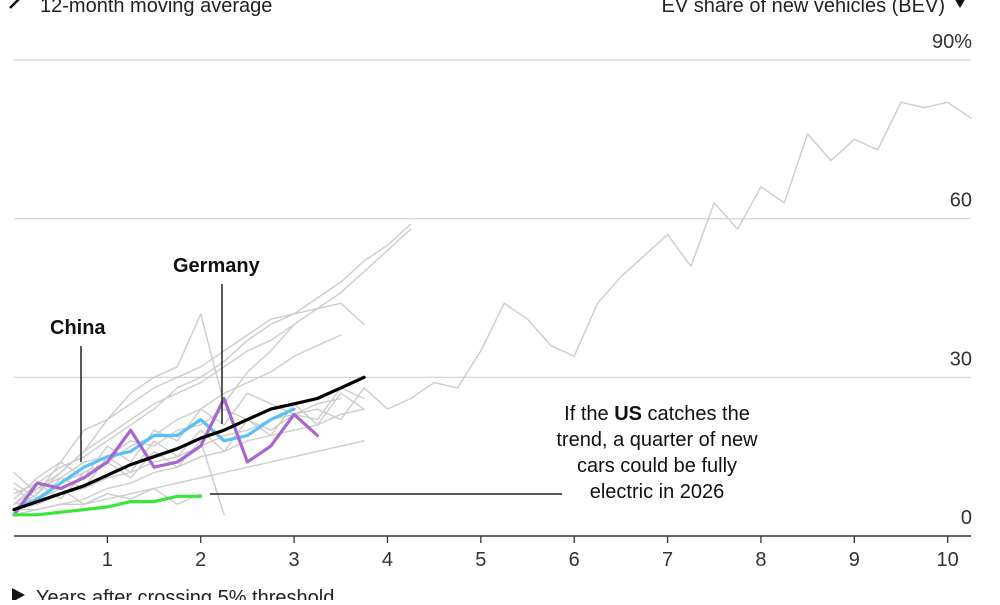  Describe the element at coordinates (14, 4) in the screenshot. I see `trend-line-icon` at that location.